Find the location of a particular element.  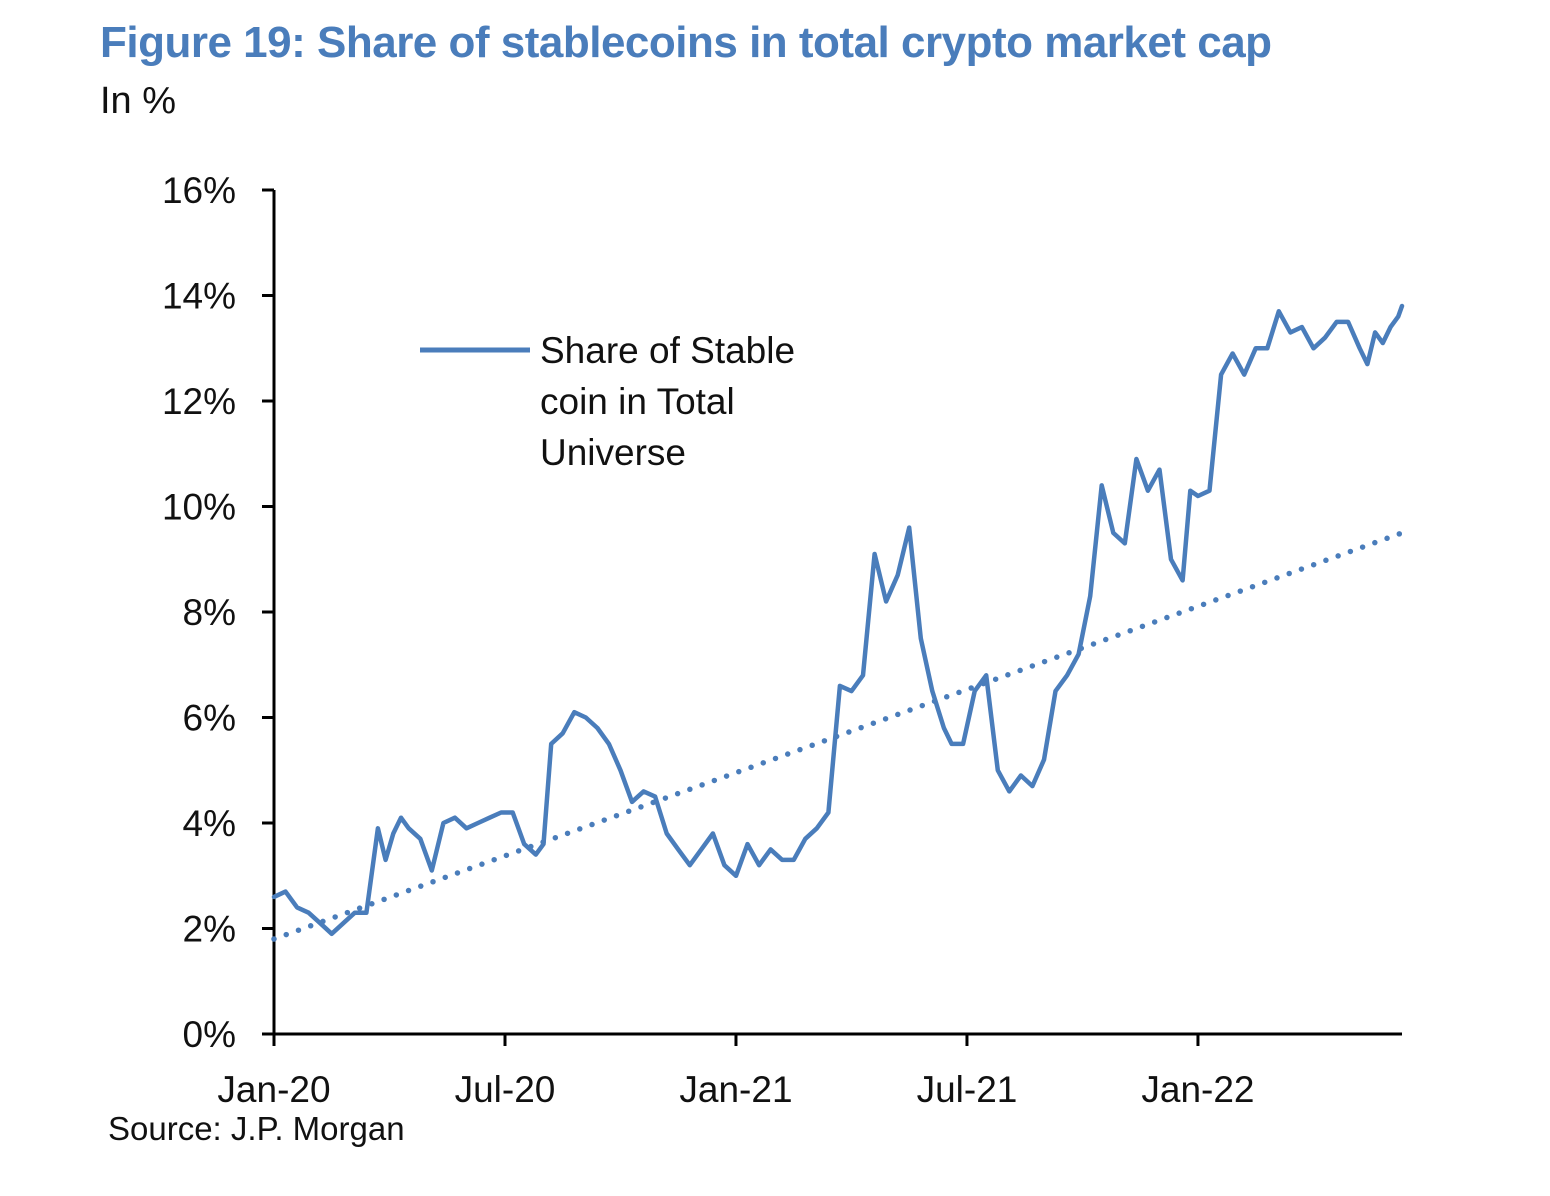

x-tick-label: Jul-21 is located at coordinates (967, 1089).